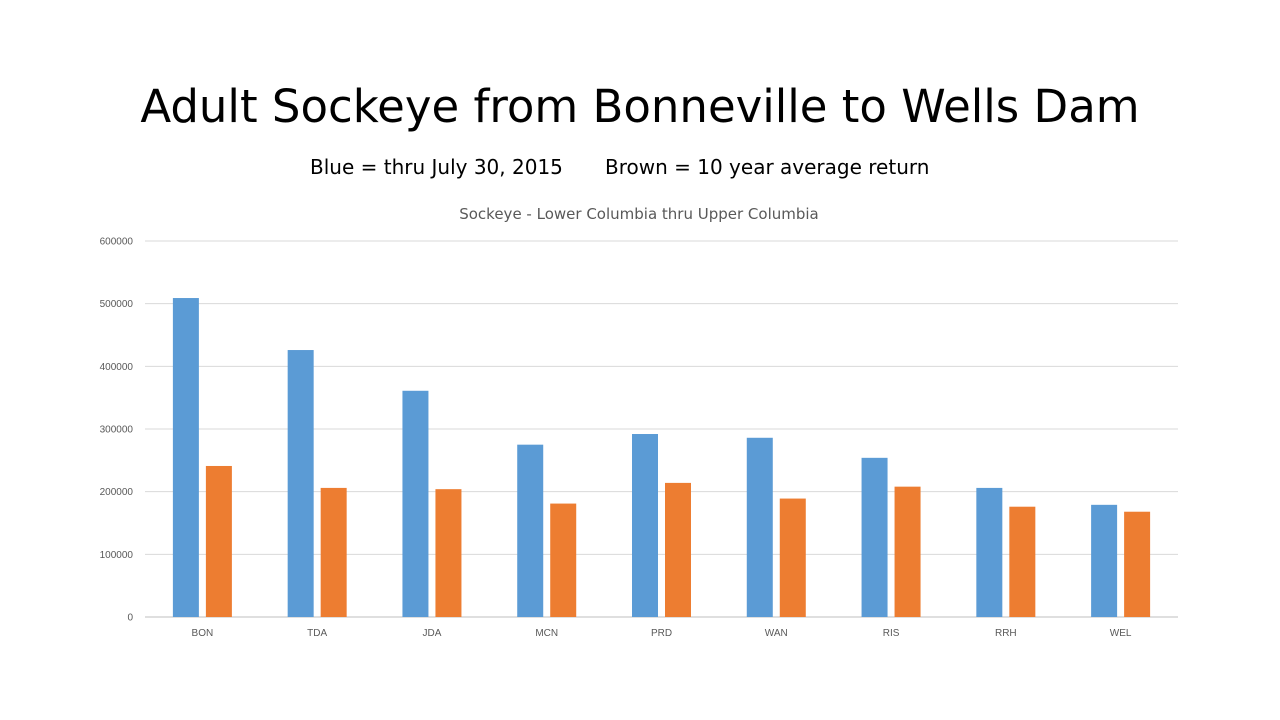 The width and height of the screenshot is (1280, 720). What do you see at coordinates (776, 633) in the screenshot?
I see `x-tick-label-wan: WAN` at bounding box center [776, 633].